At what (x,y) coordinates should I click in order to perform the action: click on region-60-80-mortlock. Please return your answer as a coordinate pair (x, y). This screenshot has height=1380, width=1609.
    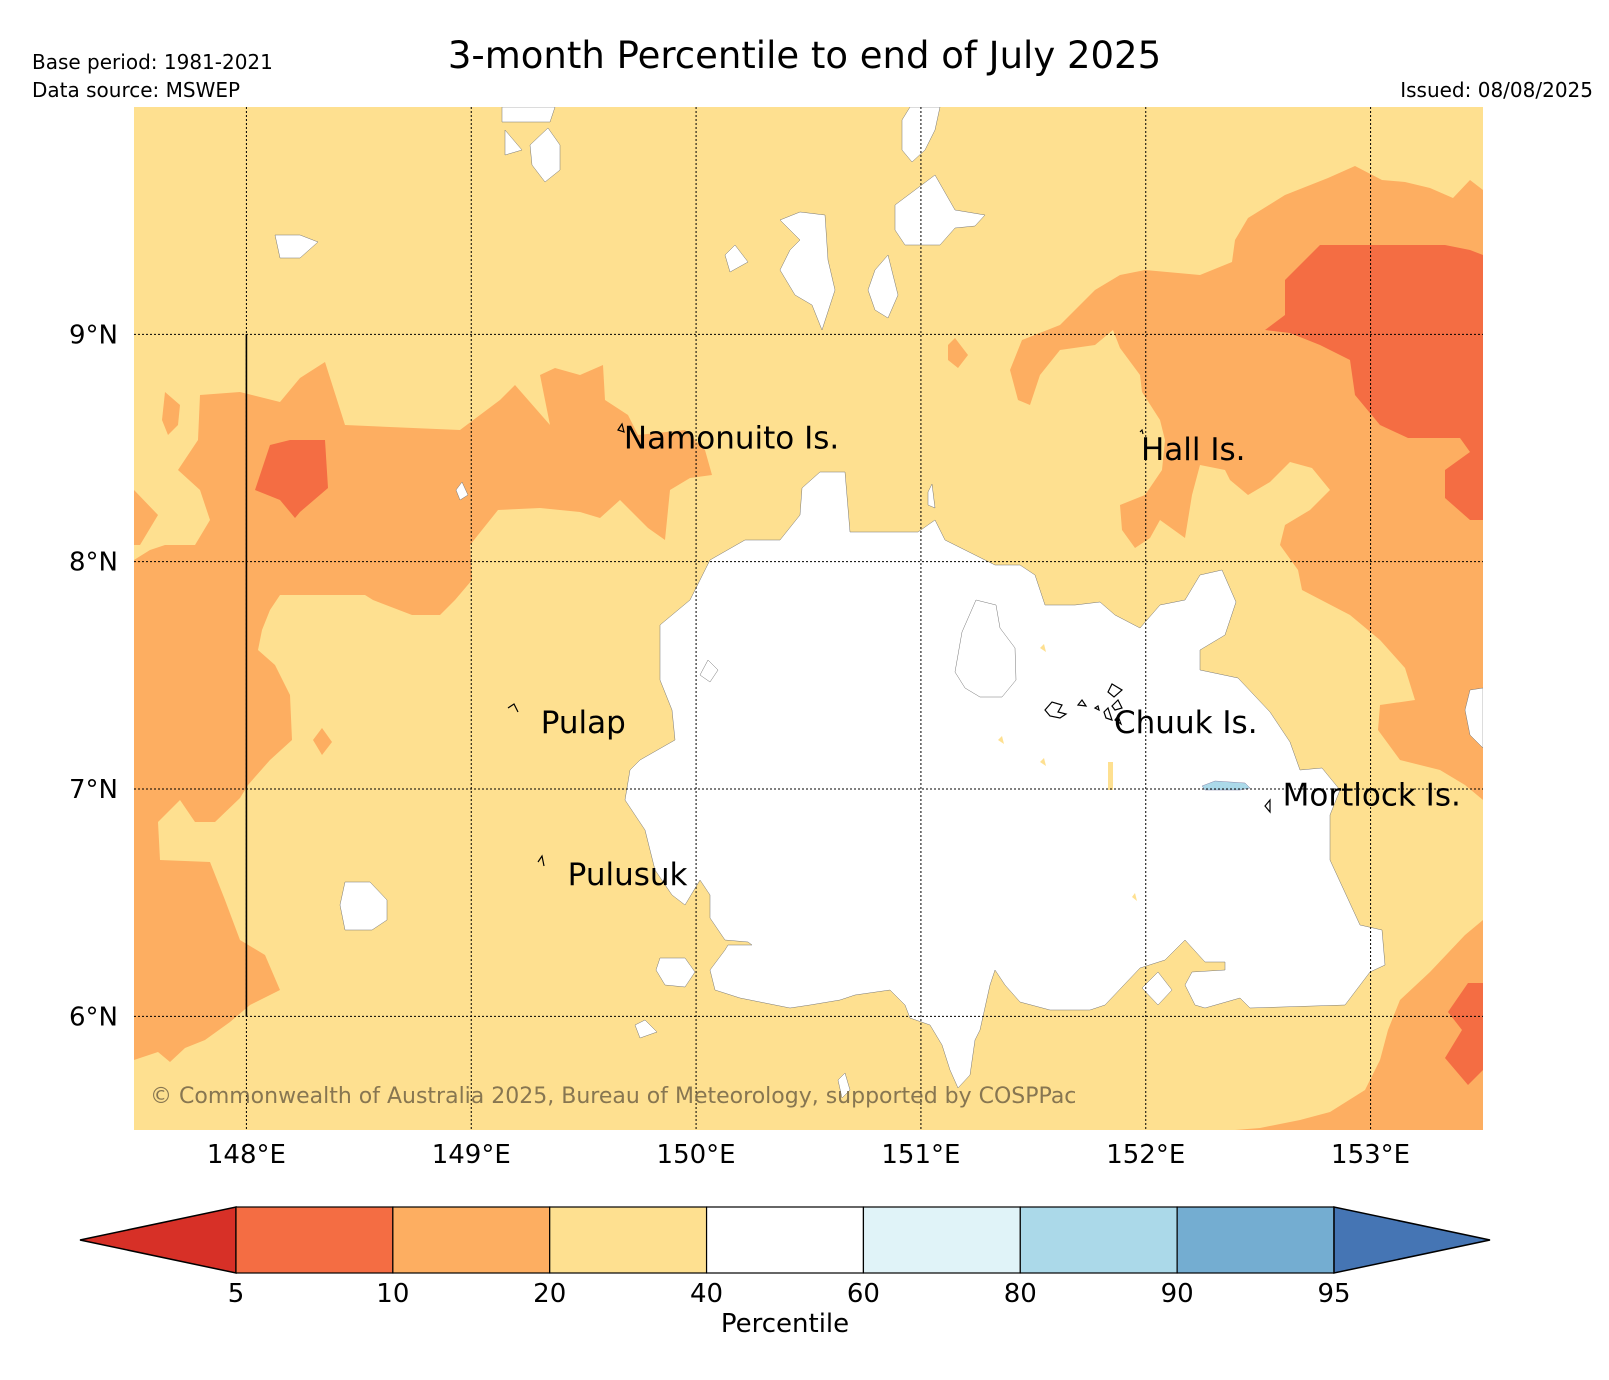
    Looking at the image, I should click on (1226, 785).